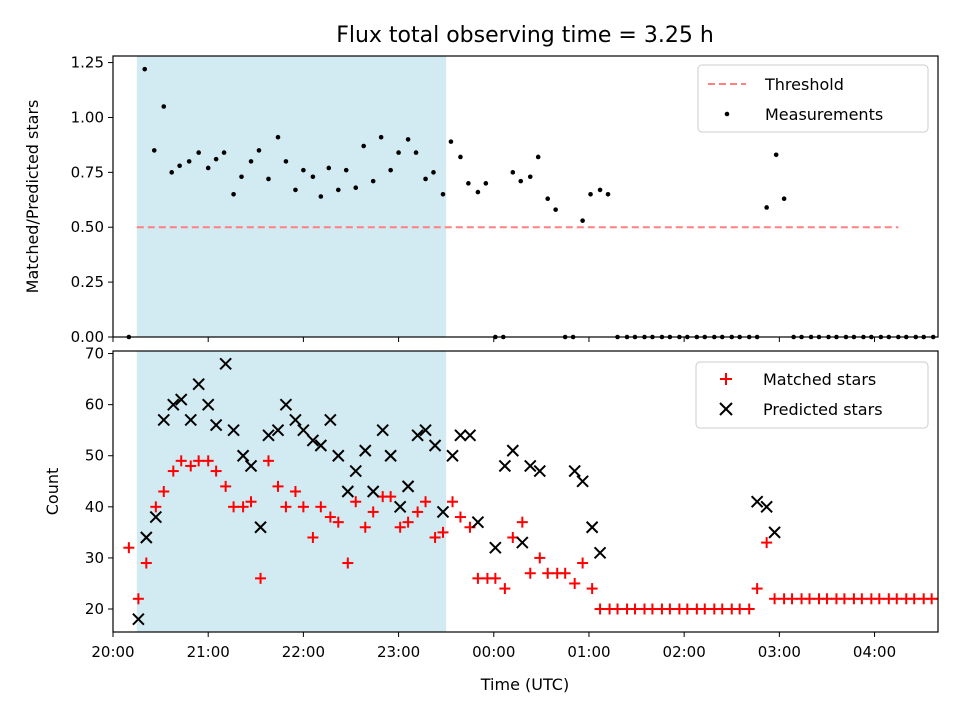 The width and height of the screenshot is (960, 720). I want to click on chart-title: Flux total observing time = 3.25 h, so click(525, 35).